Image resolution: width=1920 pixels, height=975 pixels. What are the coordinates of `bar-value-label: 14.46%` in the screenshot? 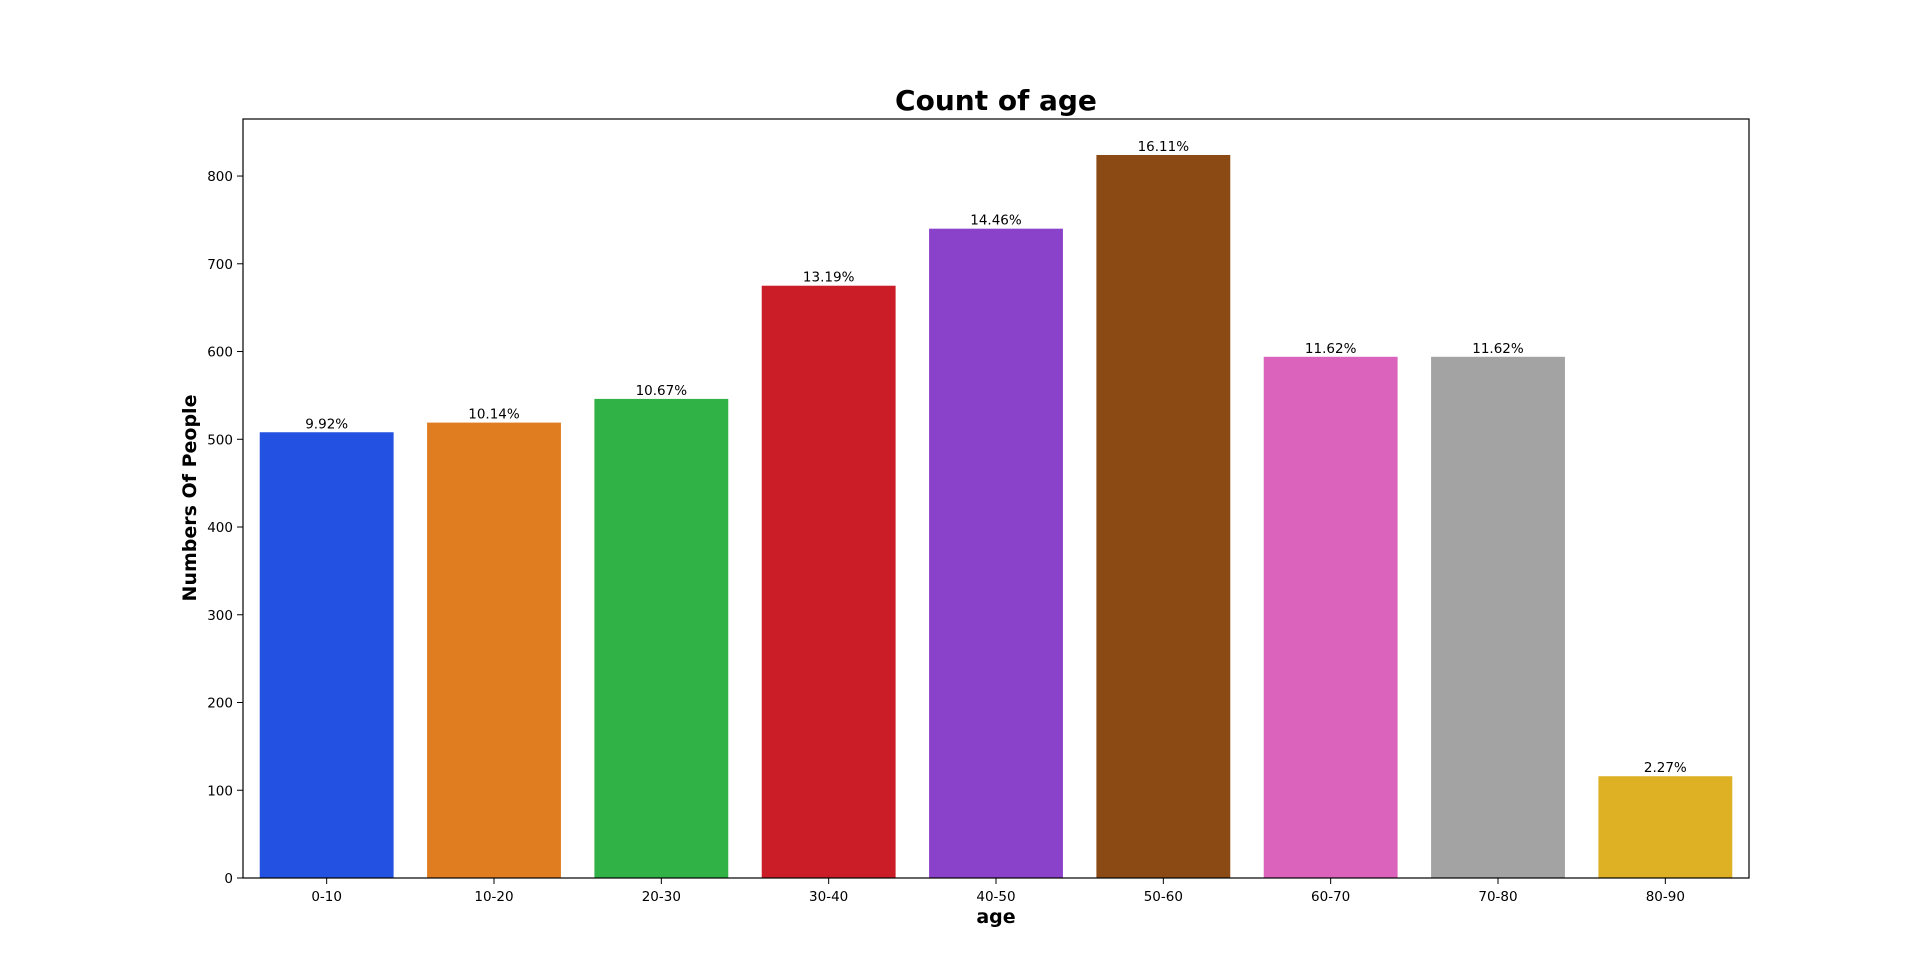 It's located at (996, 221).